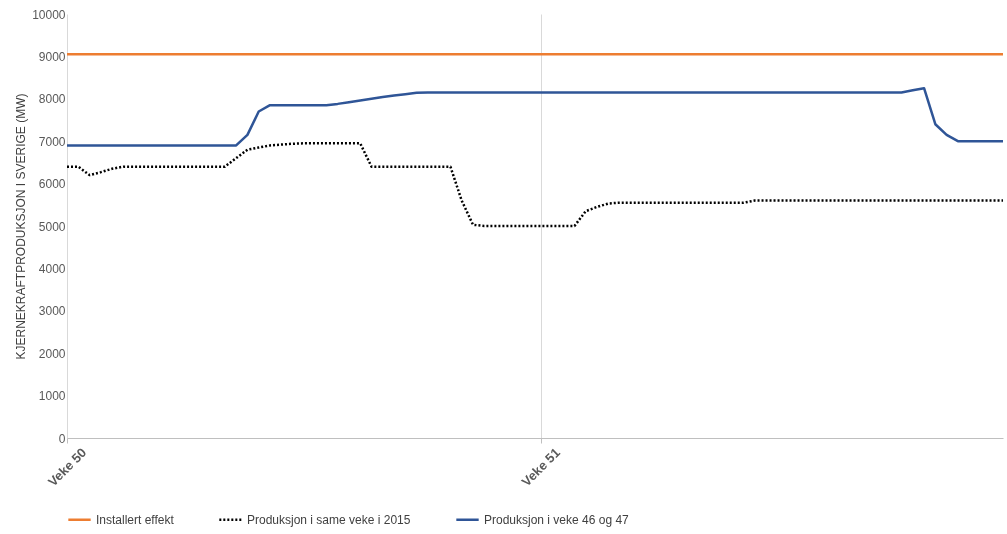 The height and width of the screenshot is (534, 1007). Describe the element at coordinates (557, 519) in the screenshot. I see `legend-label: Produksjon i veke 46 og 47` at that location.